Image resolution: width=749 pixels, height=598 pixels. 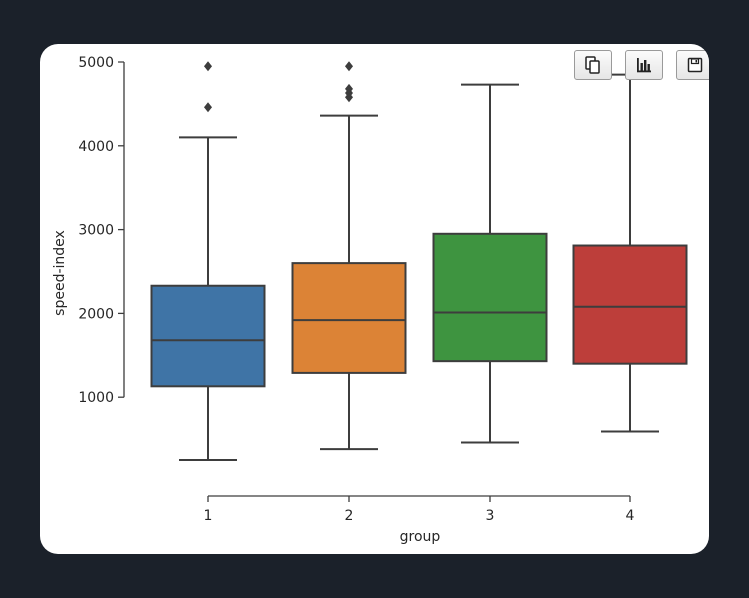 What do you see at coordinates (349, 516) in the screenshot?
I see `x-tick-label-2: 2` at bounding box center [349, 516].